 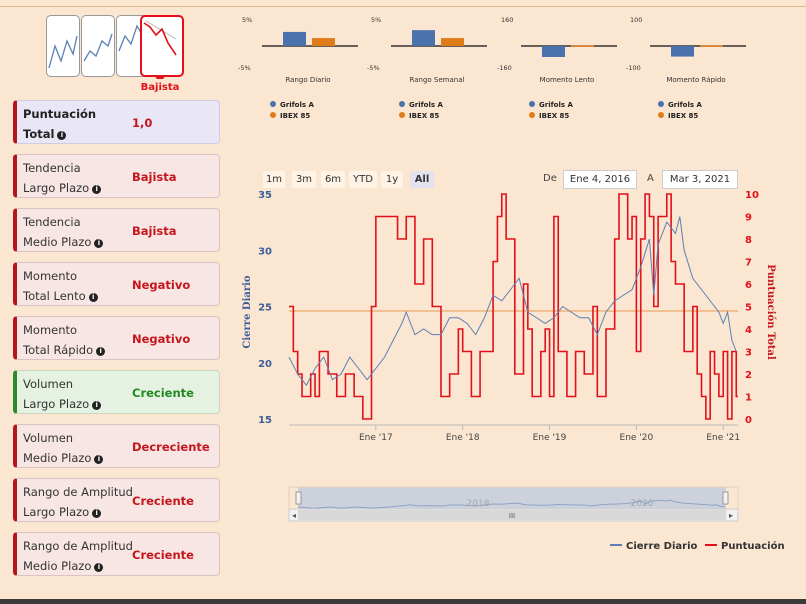 What do you see at coordinates (247, 312) in the screenshot?
I see `y-axis-title: Cierre Diario` at bounding box center [247, 312].